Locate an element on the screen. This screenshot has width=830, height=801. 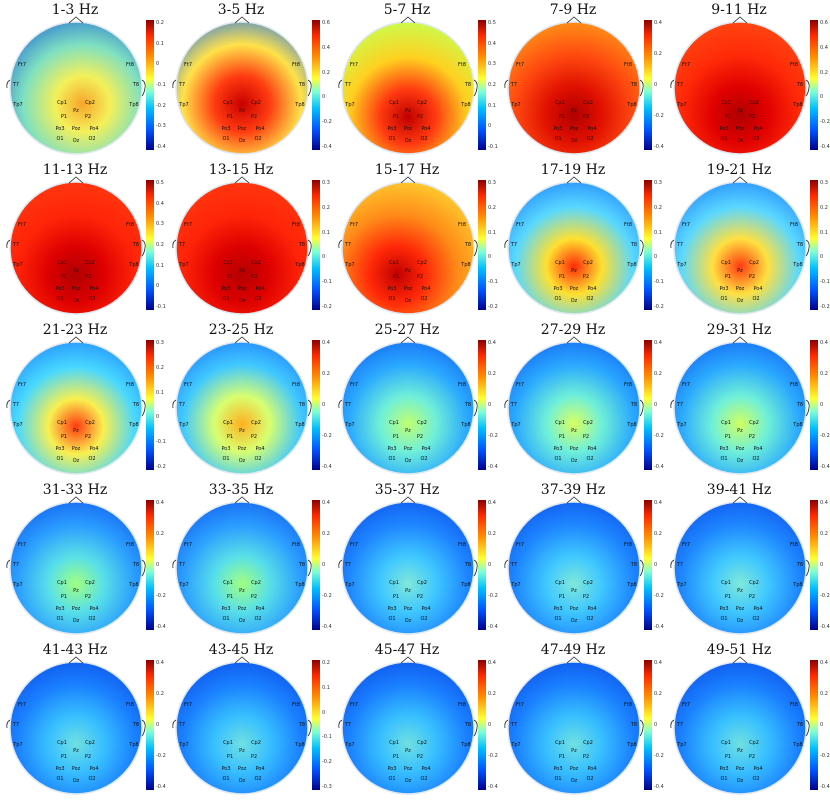
electrode-label: Po3 is located at coordinates (723, 769).